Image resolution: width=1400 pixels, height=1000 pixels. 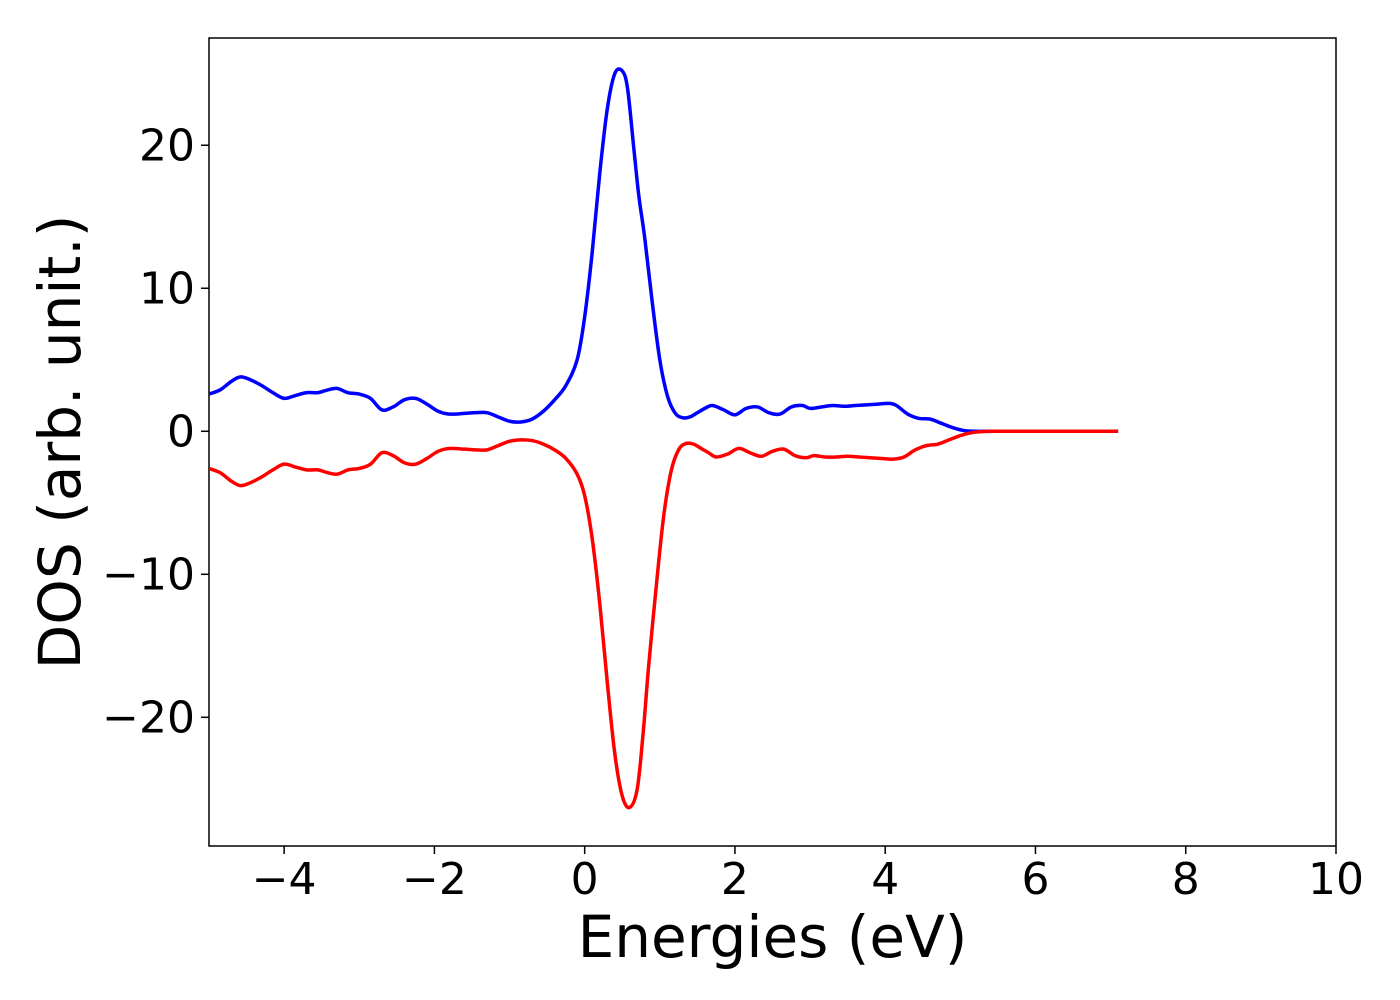 I want to click on y-axis-ticks: −20 −10 0 10 20, so click(x=155, y=431).